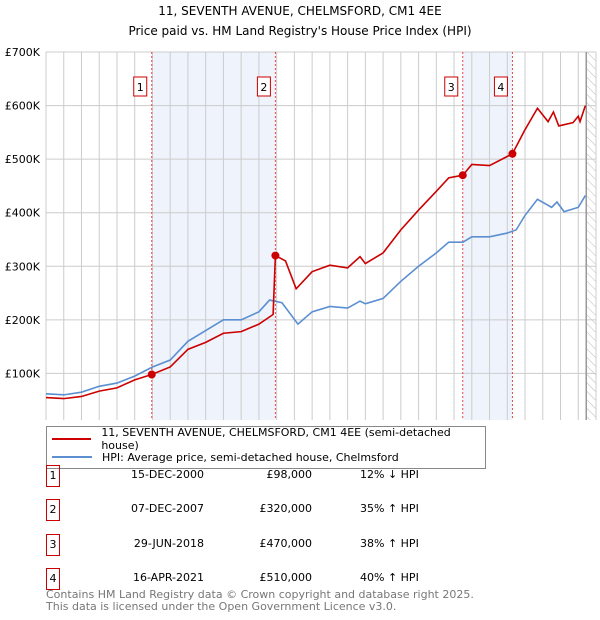  What do you see at coordinates (23, 373) in the screenshot?
I see `y-tick-label: £100K` at bounding box center [23, 373].